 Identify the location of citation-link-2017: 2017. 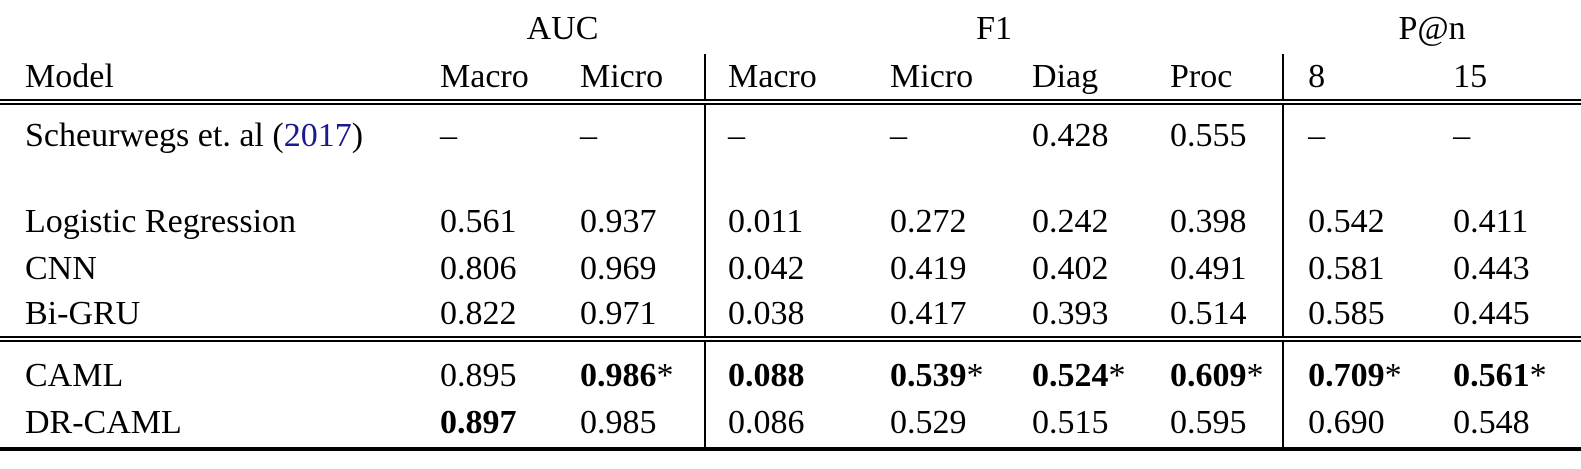
(317, 135).